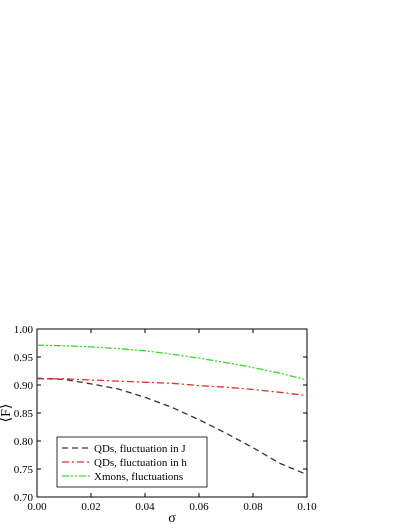 This screenshot has height=529, width=409. I want to click on y-tick-label: 0.70, so click(24, 498).